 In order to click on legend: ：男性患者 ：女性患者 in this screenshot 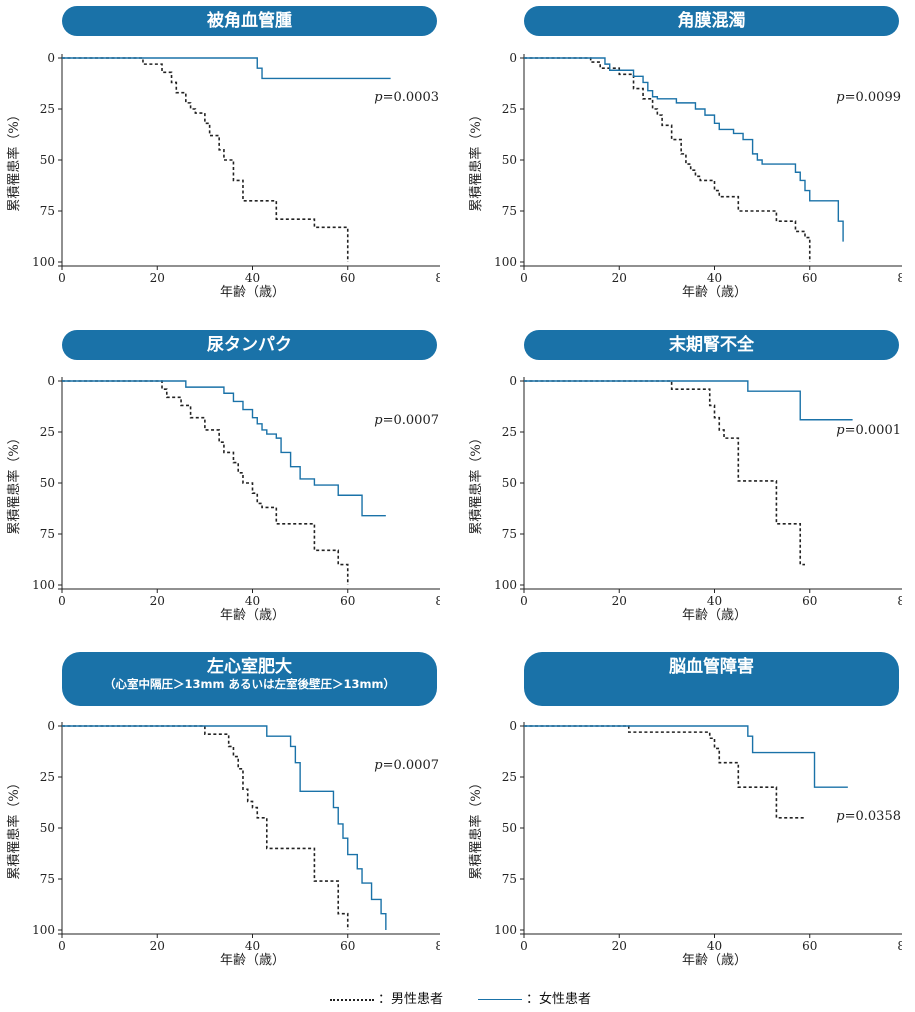, I will do `click(457, 1002)`.